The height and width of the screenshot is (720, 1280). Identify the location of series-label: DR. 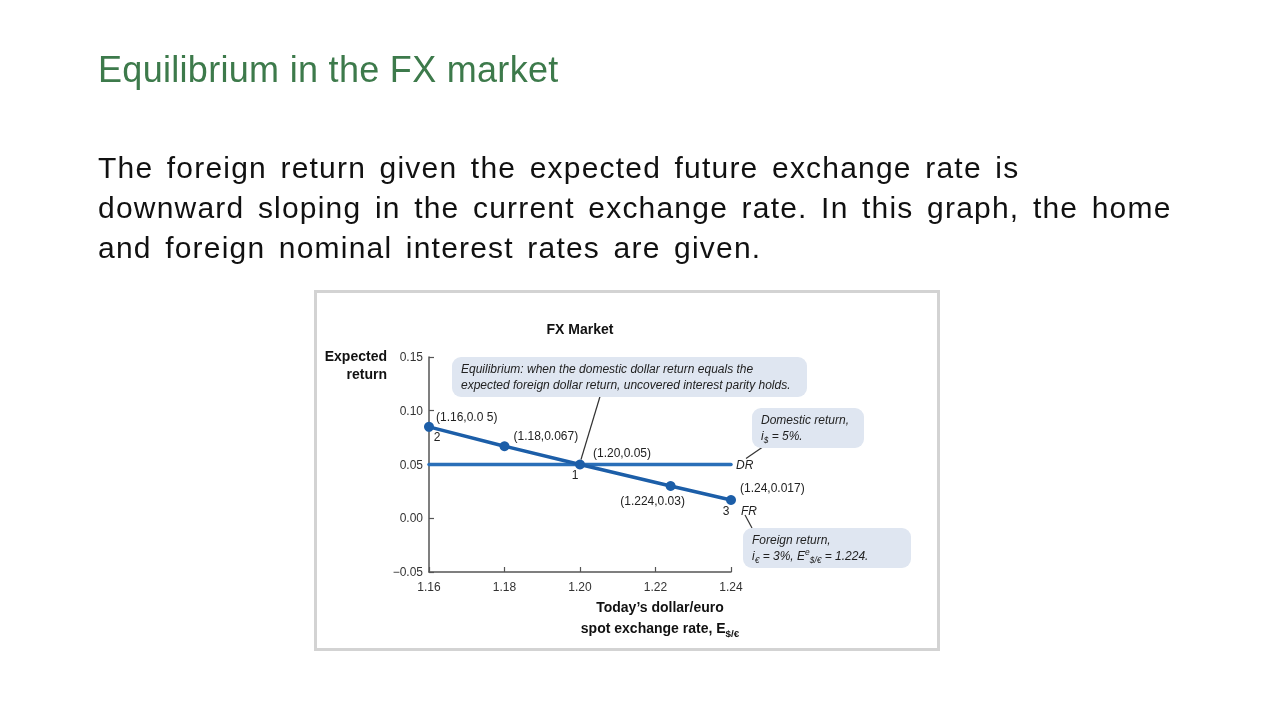
(745, 464).